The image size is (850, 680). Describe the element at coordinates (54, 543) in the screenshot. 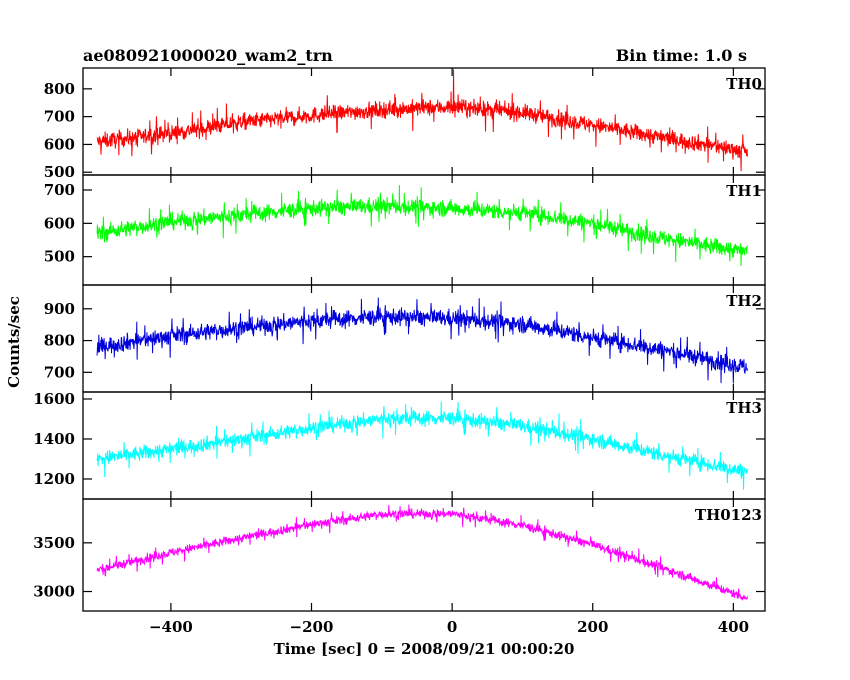

I see `y-tick-label: 3500` at that location.